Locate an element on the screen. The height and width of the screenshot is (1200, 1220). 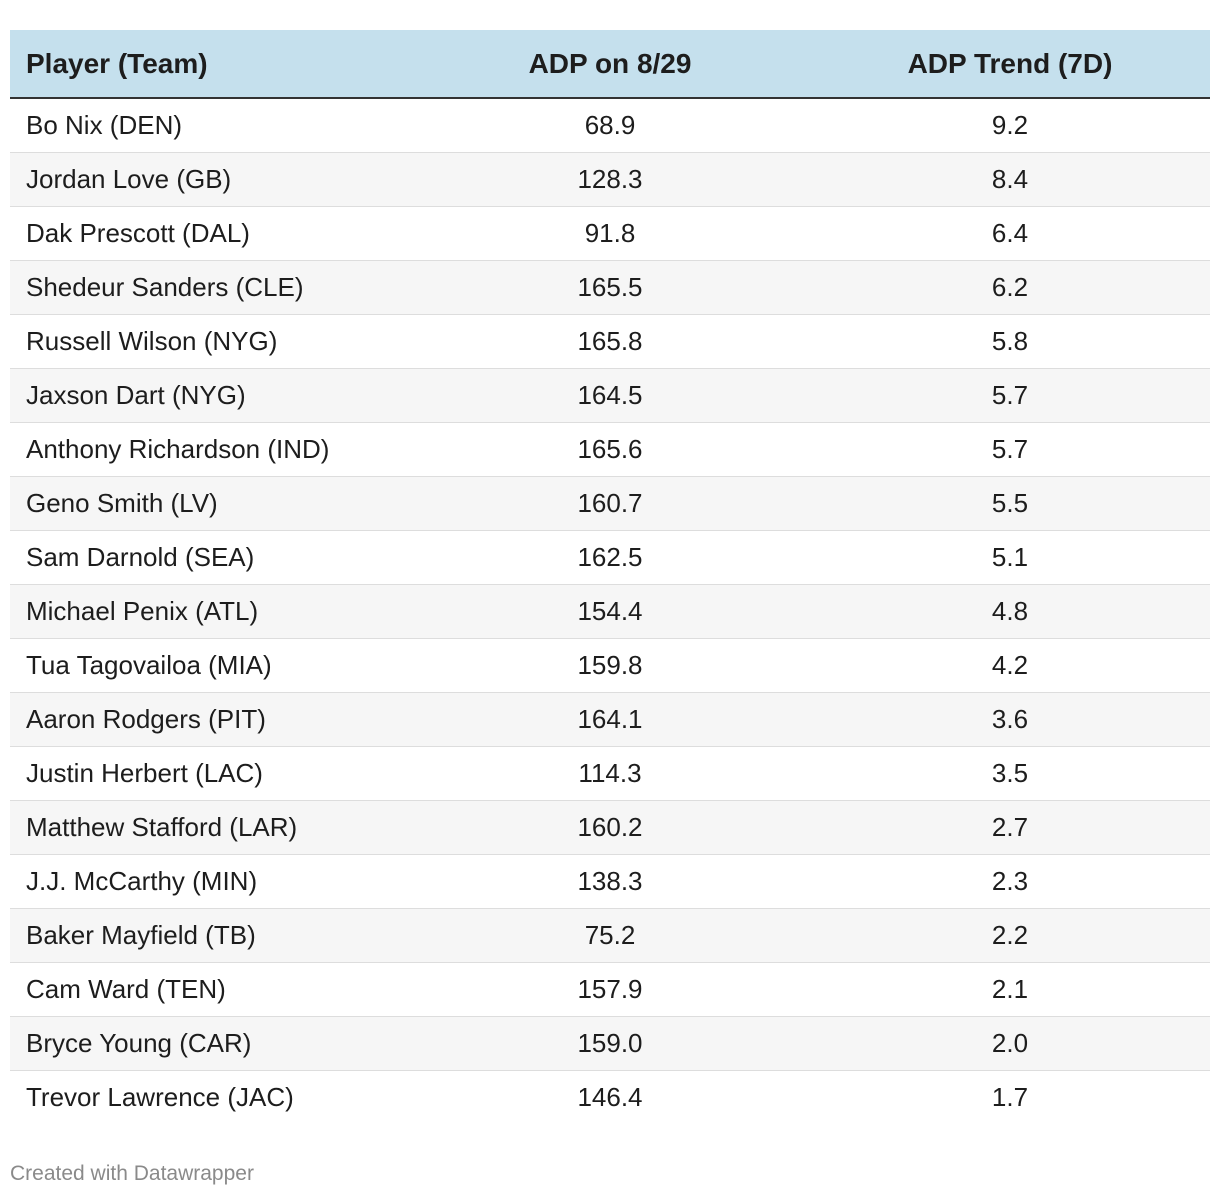
table-row: Justin Herbert (LAC) 114.3 3.5 is located at coordinates (610, 773).